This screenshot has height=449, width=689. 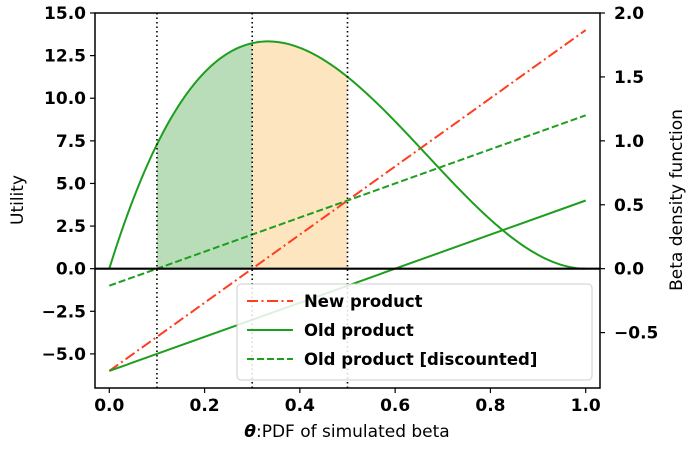 What do you see at coordinates (353, 432) in the screenshot?
I see `x-axis-title-rest: :PDF of simulated beta` at bounding box center [353, 432].